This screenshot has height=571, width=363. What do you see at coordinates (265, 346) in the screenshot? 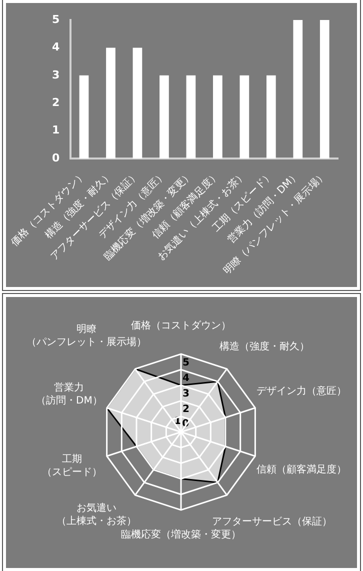
I see `spoke-label: 構造（強度・耐久）` at bounding box center [265, 346].